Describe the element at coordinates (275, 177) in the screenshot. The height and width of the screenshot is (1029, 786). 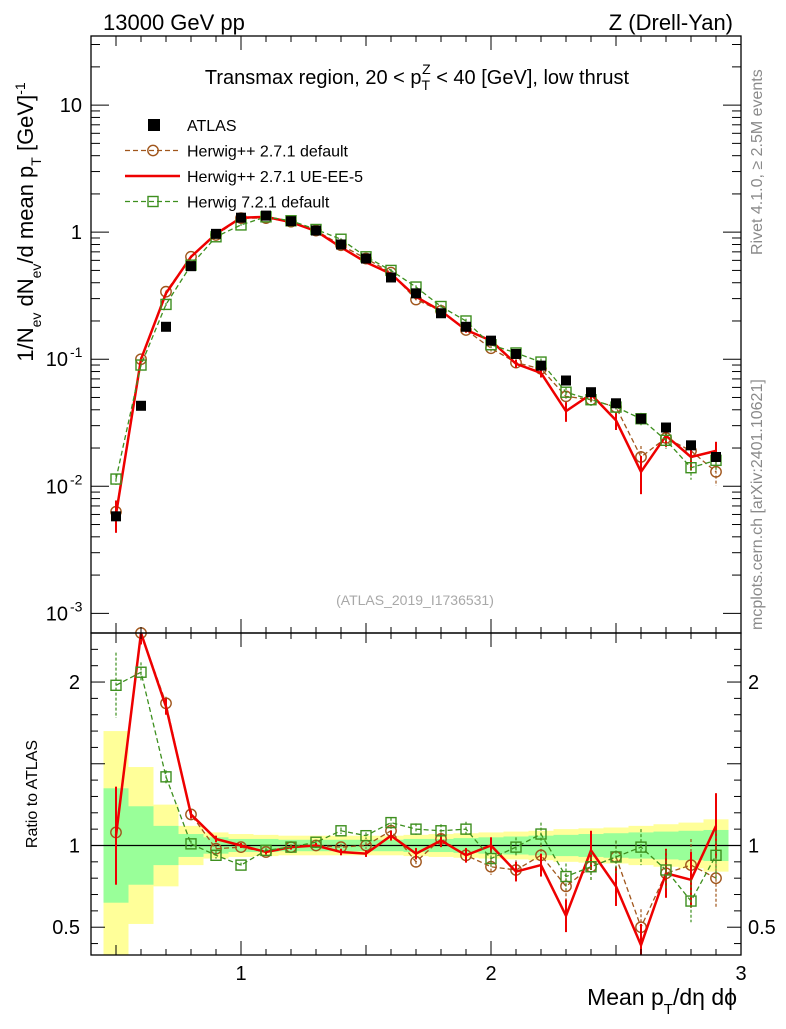
I see `legend-label: Herwig++ 2.7.1 UE-EE-5` at that location.